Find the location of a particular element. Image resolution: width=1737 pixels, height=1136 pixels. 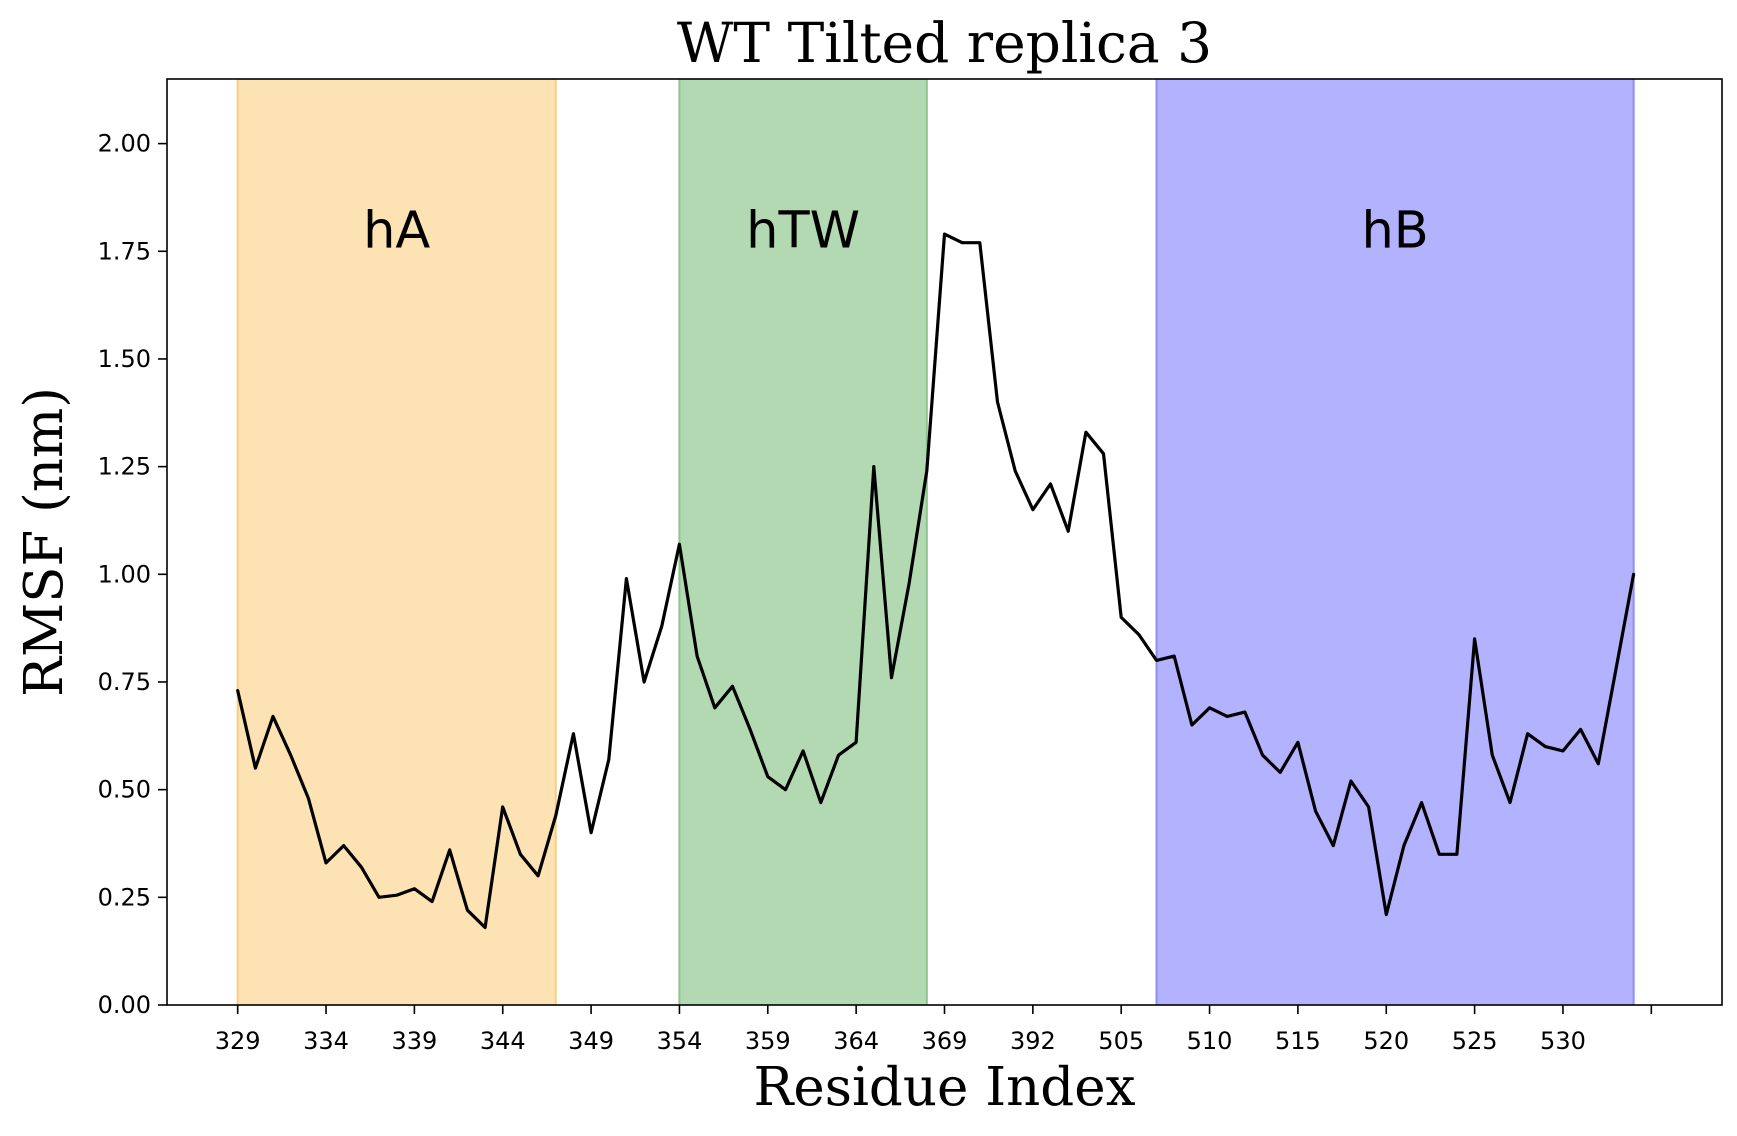

x-tick-label: 354 is located at coordinates (680, 1041).